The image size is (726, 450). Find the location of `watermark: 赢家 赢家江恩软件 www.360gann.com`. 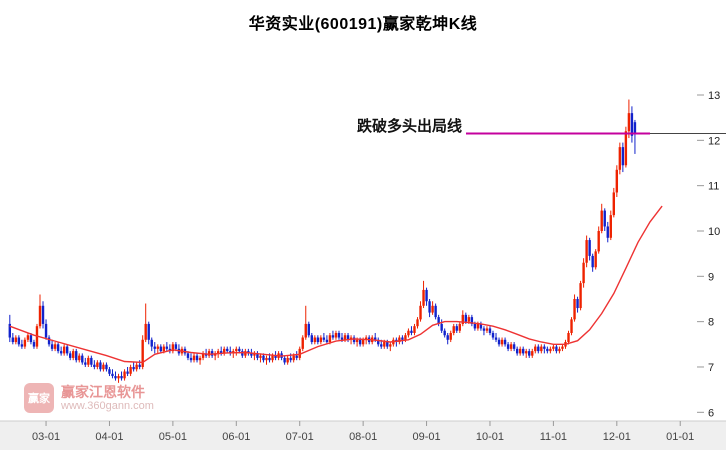

watermark: 赢家 赢家江恩软件 www.360gann.com is located at coordinates (89, 398).